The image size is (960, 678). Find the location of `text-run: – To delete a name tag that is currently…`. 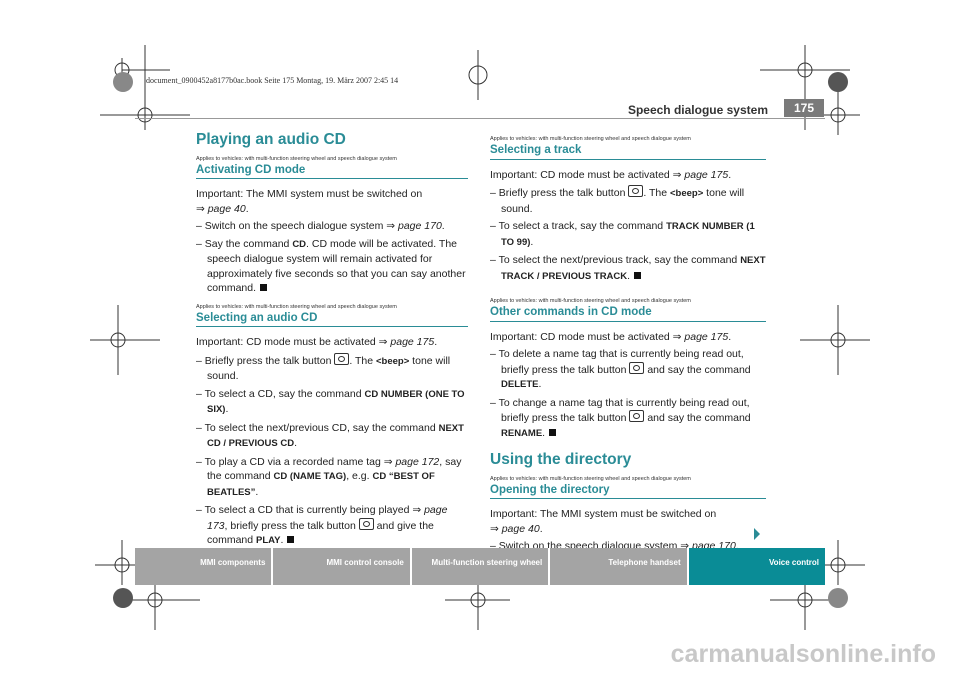

text-run: – To delete a name tag that is currently… is located at coordinates (617, 362).